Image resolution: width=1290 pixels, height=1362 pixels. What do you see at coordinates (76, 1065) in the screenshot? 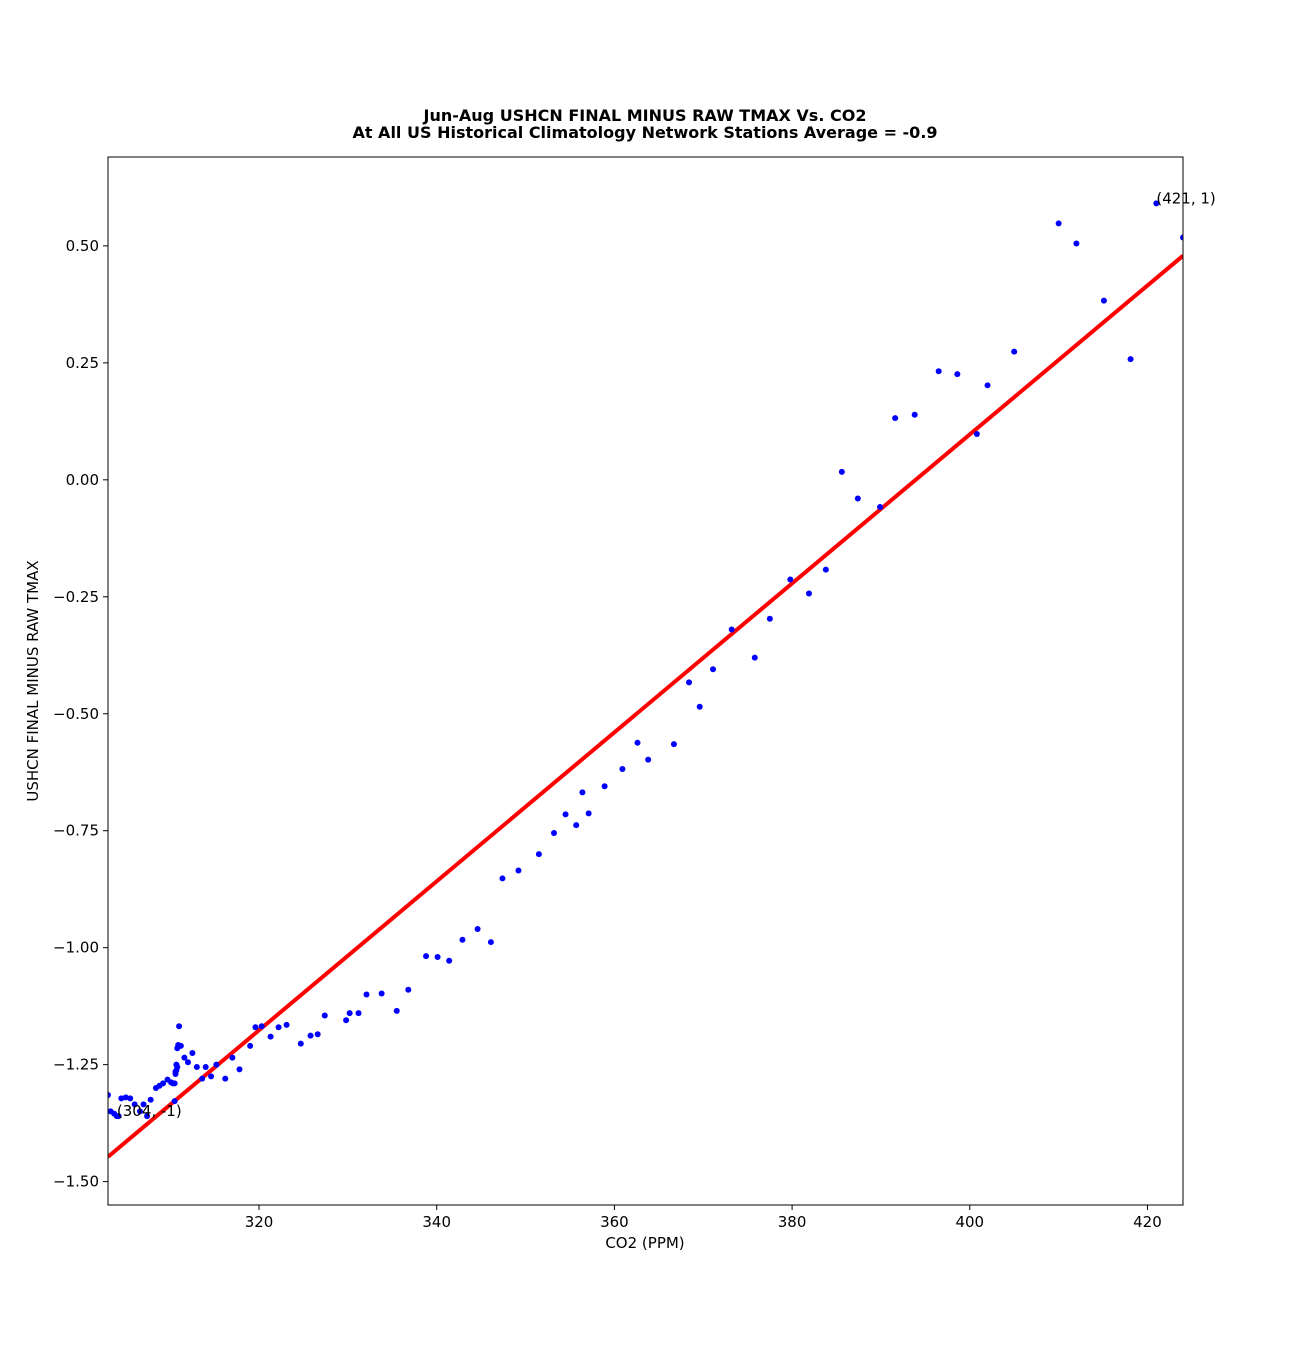
I see `y-tick-label: −1.25` at bounding box center [76, 1065].